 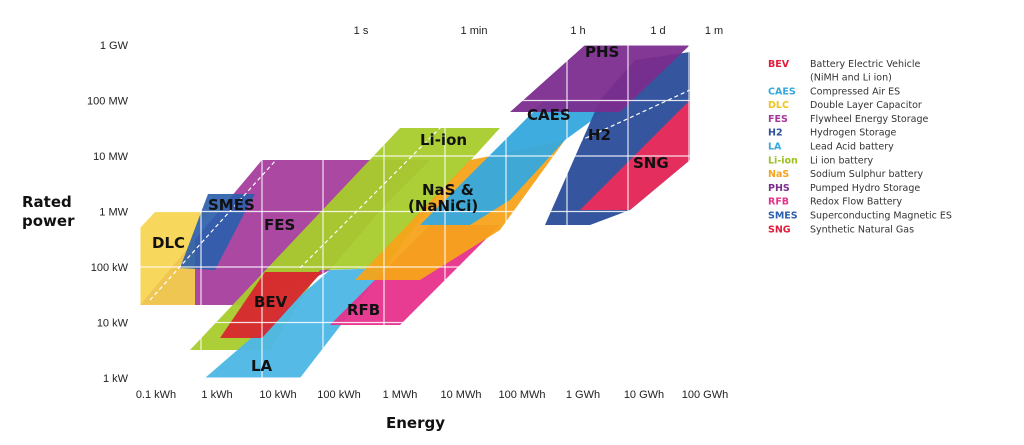 What do you see at coordinates (644, 395) in the screenshot?
I see `x-tick-label: 10 GWh` at bounding box center [644, 395].